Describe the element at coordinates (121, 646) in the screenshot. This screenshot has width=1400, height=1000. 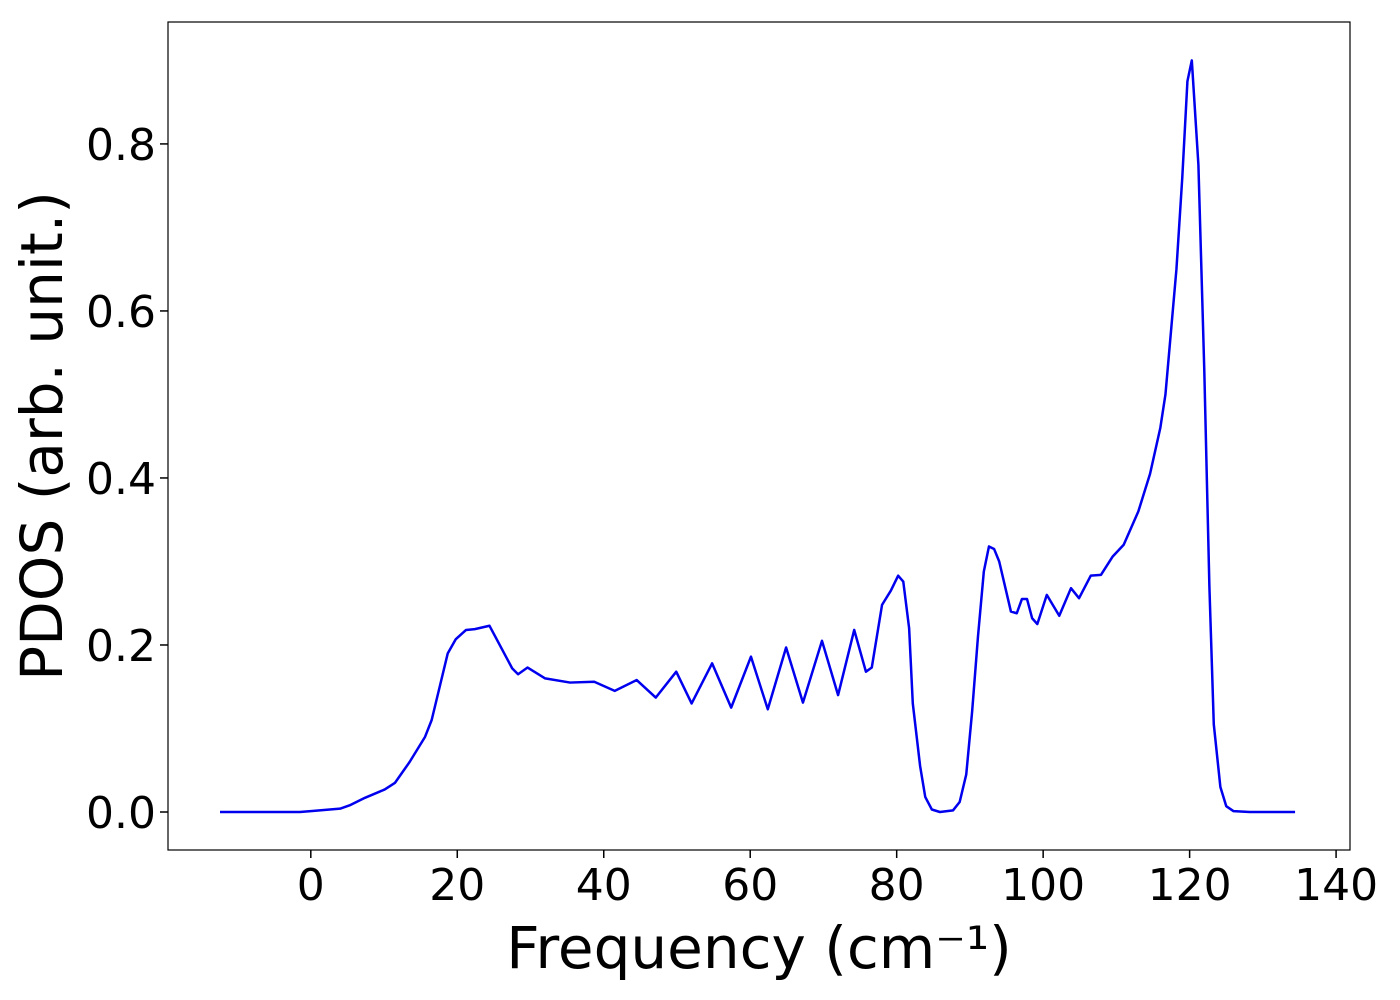
I see `y-tick-label: 0.2` at that location.